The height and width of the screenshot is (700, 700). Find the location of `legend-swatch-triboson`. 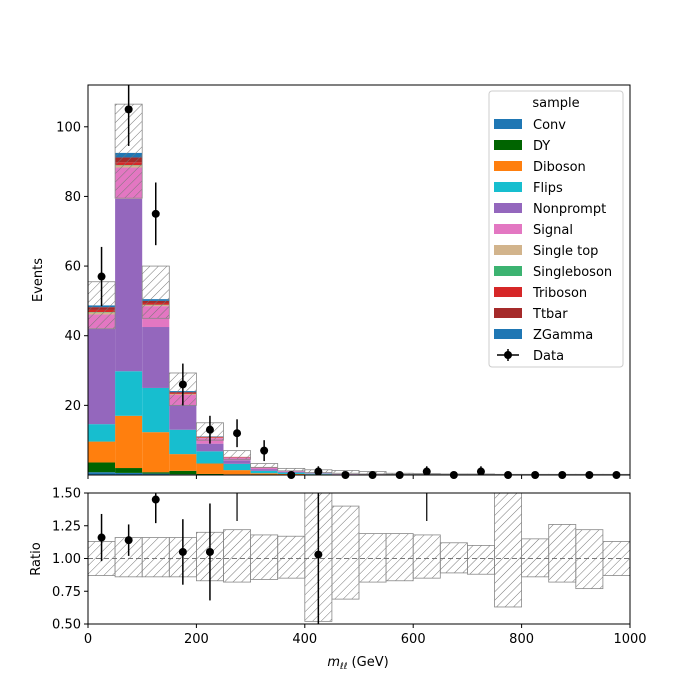

legend-swatch-triboson is located at coordinates (508, 292).